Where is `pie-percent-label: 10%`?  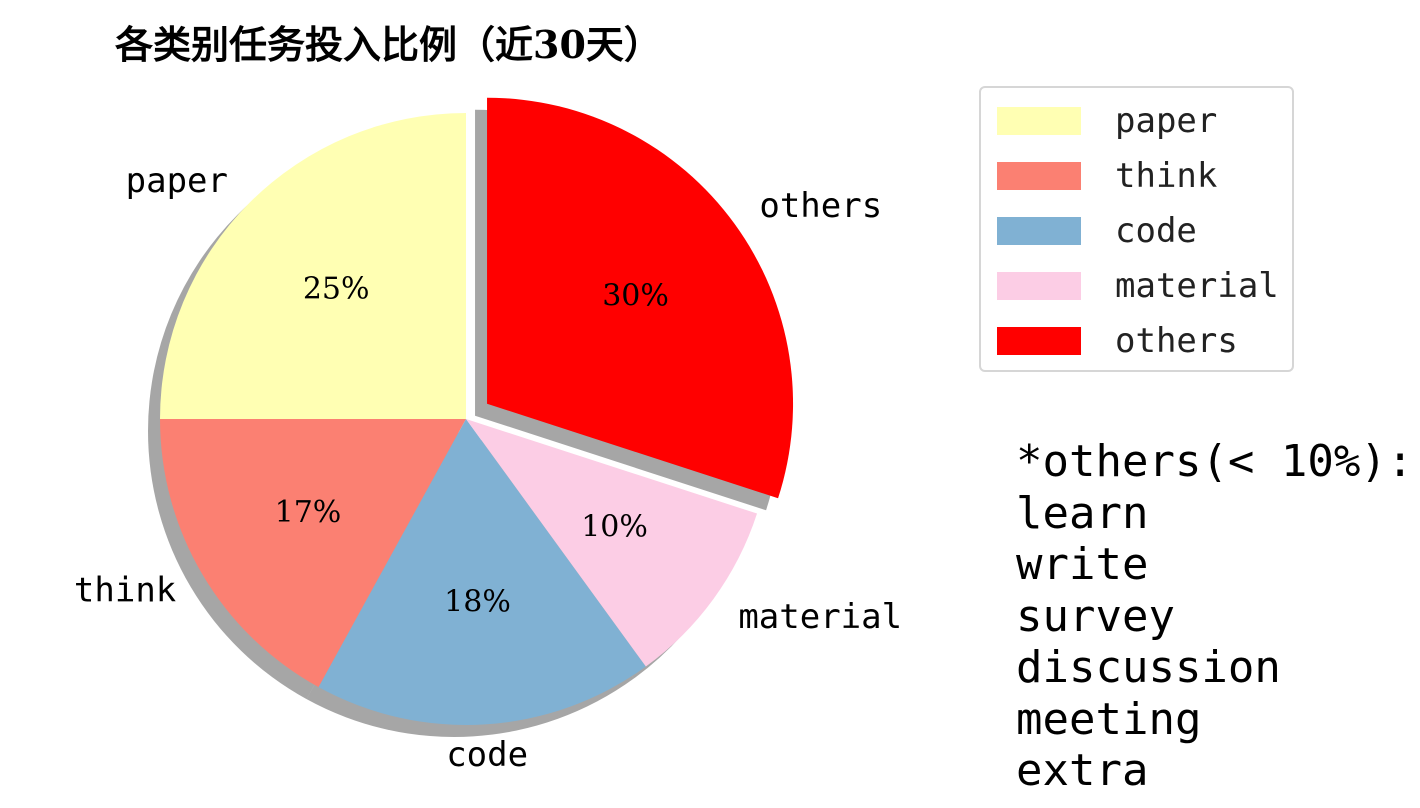
pie-percent-label: 10% is located at coordinates (614, 526).